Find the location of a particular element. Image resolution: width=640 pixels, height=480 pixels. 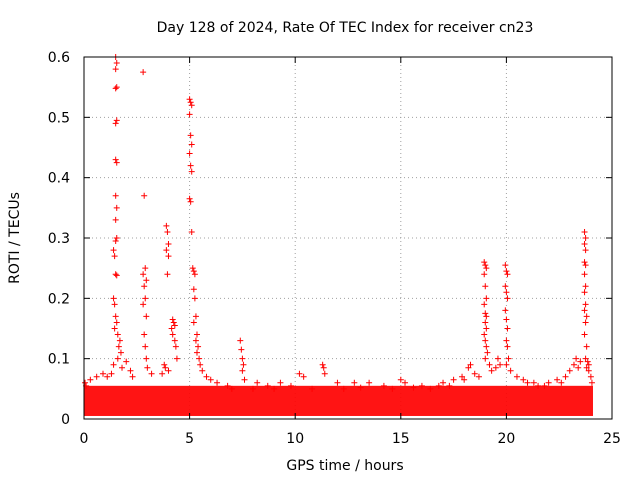

x-axis-title: GPS time / hours is located at coordinates (344, 466).